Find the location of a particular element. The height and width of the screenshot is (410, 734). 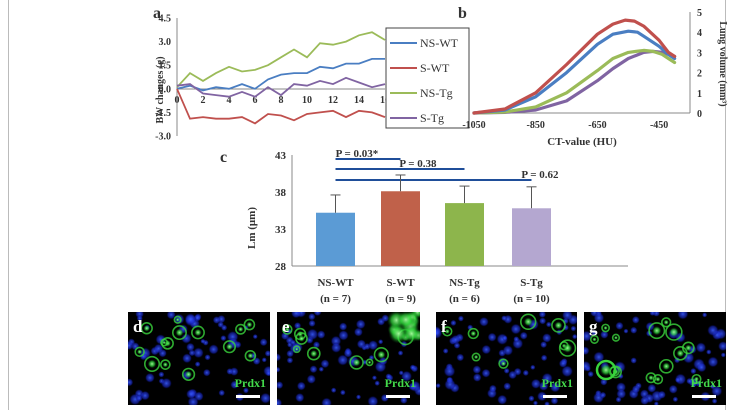

panel-a-ytick-5: 4.5 is located at coordinates (165, 19).